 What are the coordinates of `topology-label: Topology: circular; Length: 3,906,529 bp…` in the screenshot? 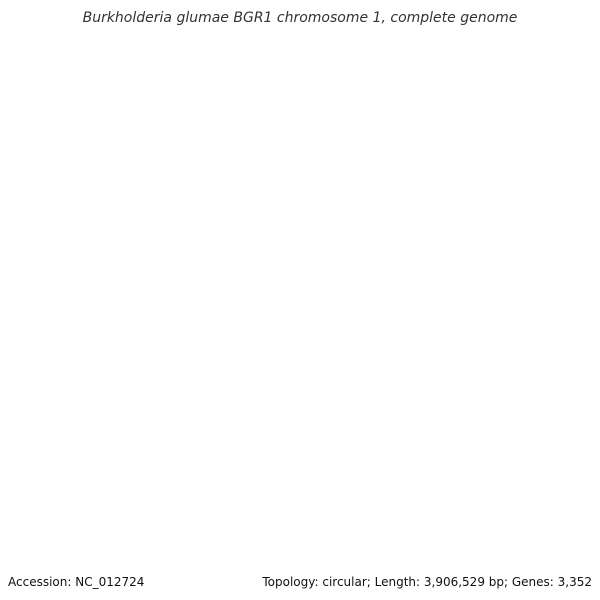 It's located at (426, 582).